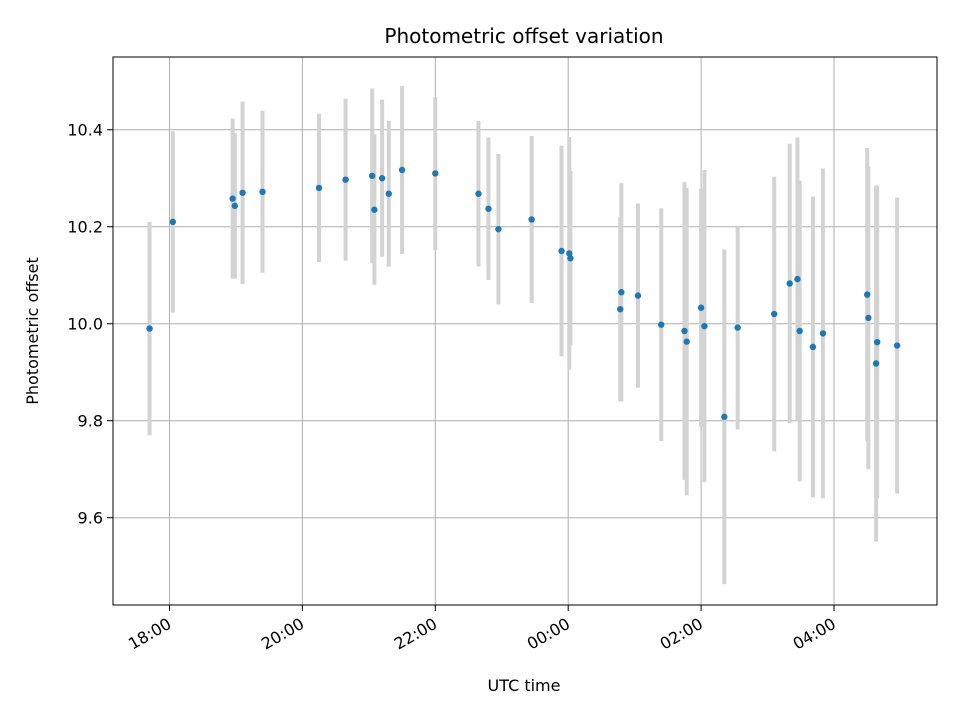 Image resolution: width=960 pixels, height=720 pixels. I want to click on x-tick-label: 04:00, so click(814, 634).